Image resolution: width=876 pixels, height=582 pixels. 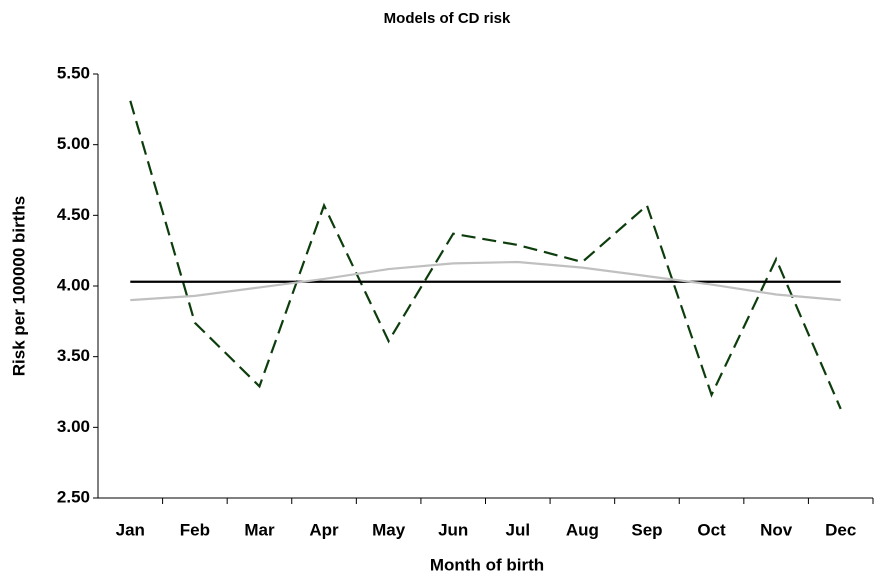 What do you see at coordinates (259, 529) in the screenshot?
I see `x-tick-label: Mar` at bounding box center [259, 529].